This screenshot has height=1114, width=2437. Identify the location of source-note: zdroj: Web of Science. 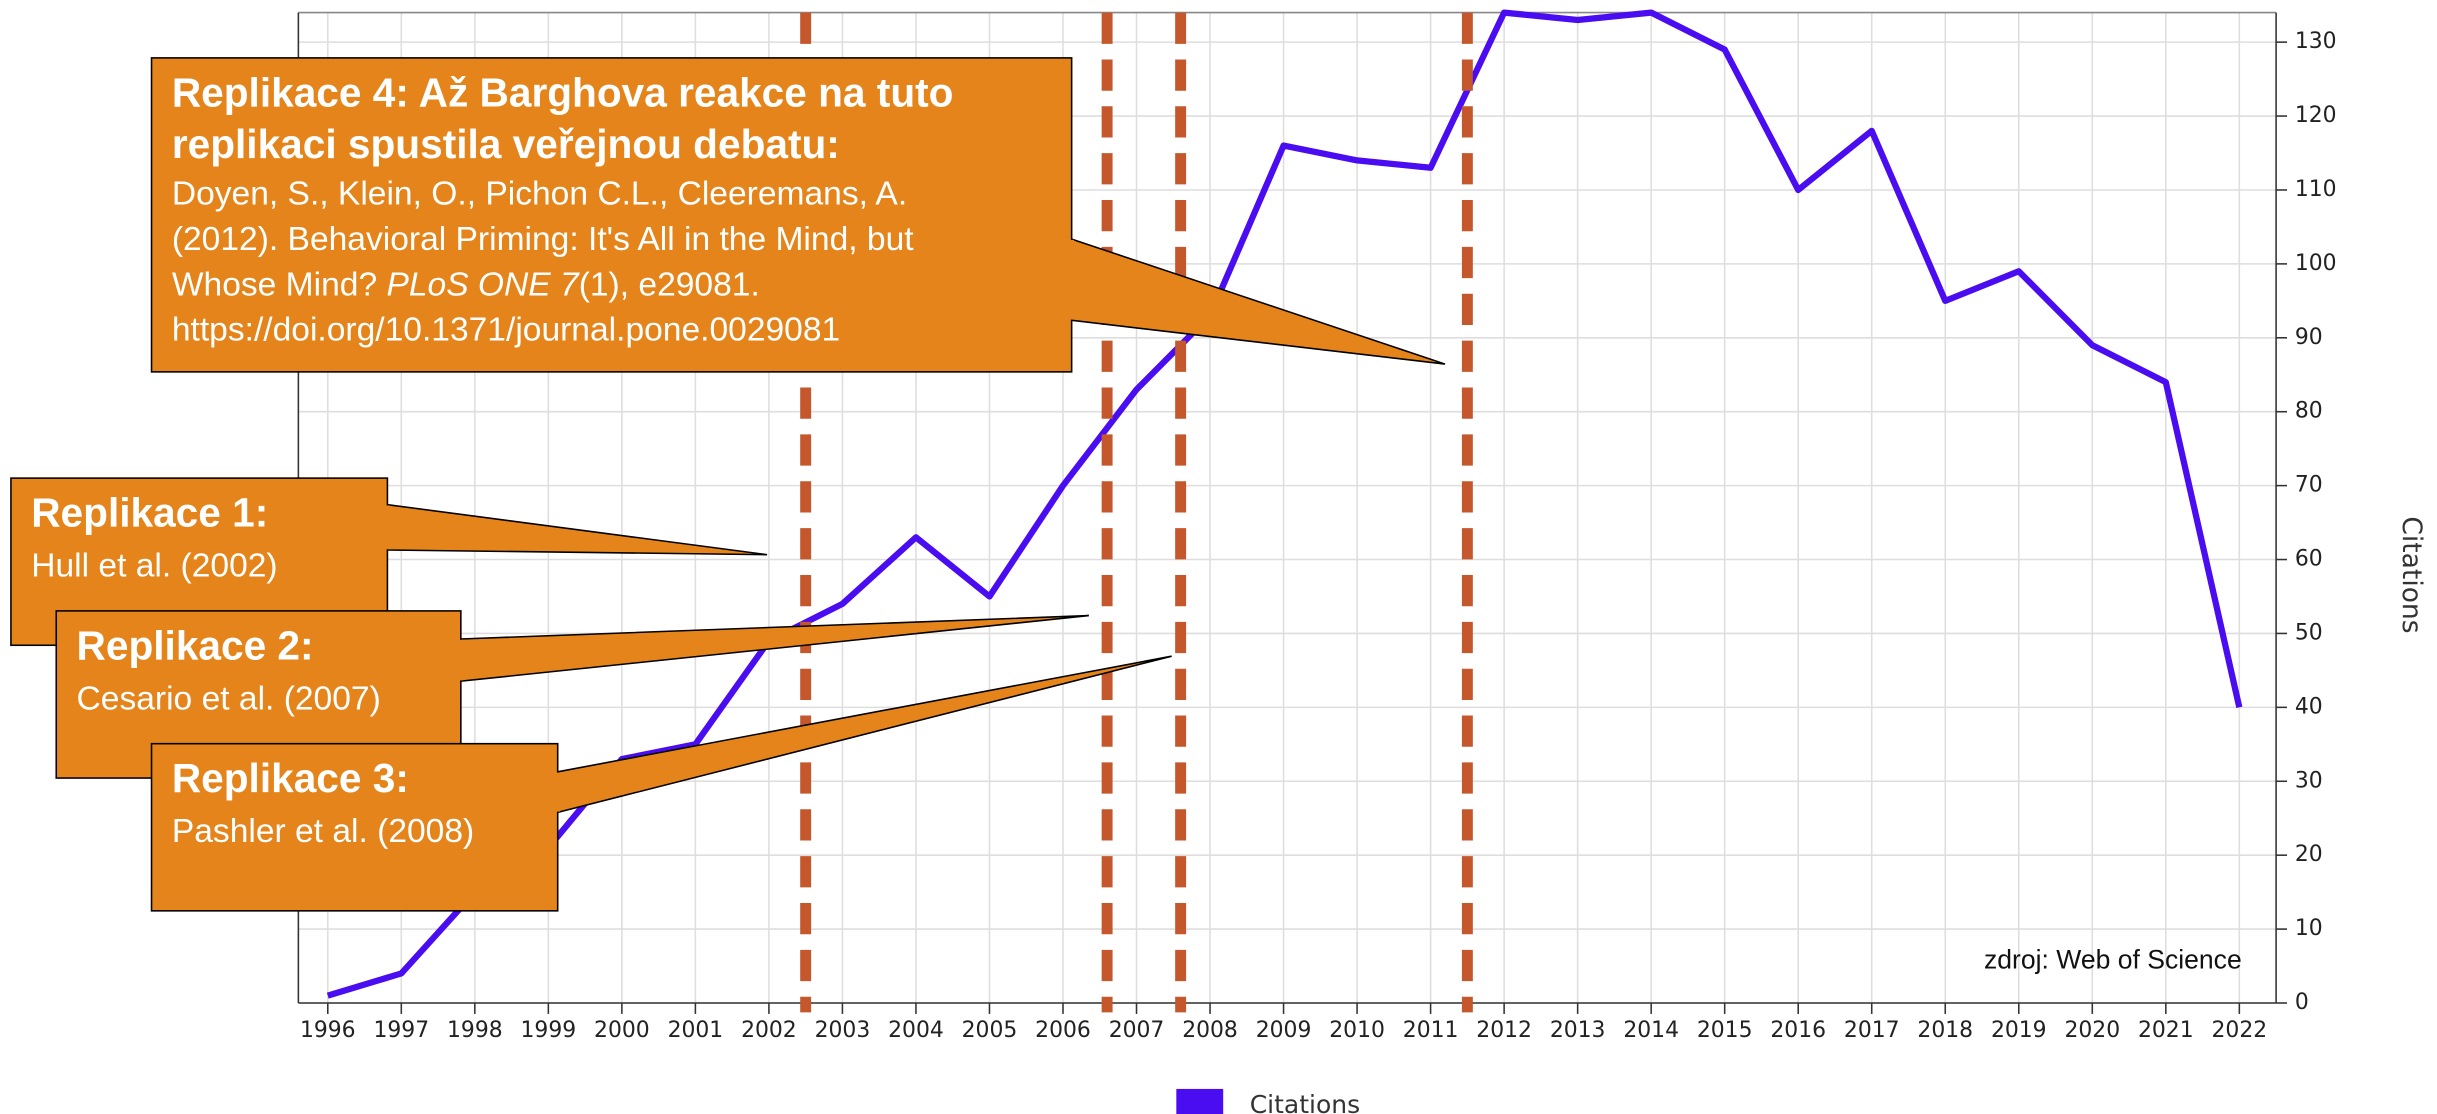
(2113, 960).